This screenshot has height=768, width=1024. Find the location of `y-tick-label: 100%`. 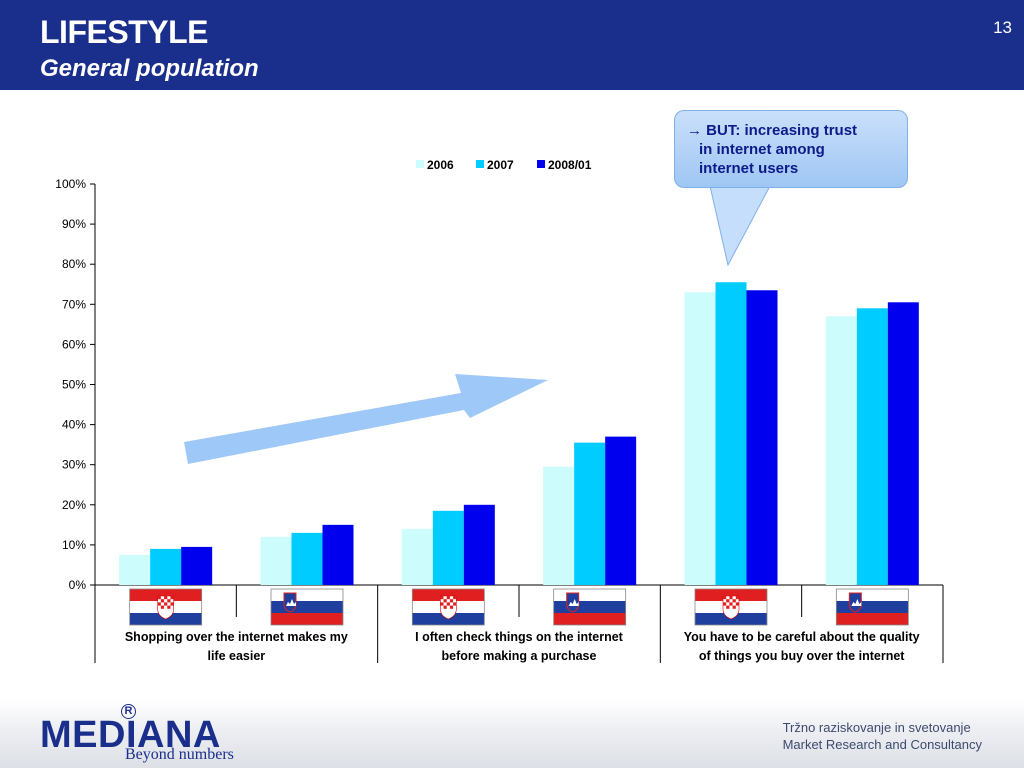

y-tick-label: 100% is located at coordinates (70, 184).